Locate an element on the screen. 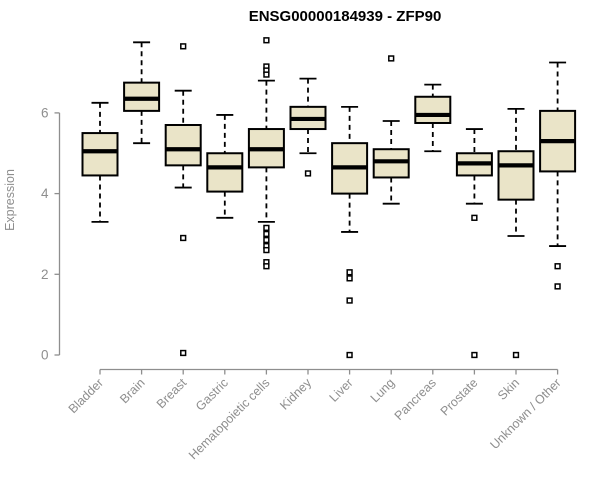 The image size is (600, 500). box-group-liver is located at coordinates (350, 232).